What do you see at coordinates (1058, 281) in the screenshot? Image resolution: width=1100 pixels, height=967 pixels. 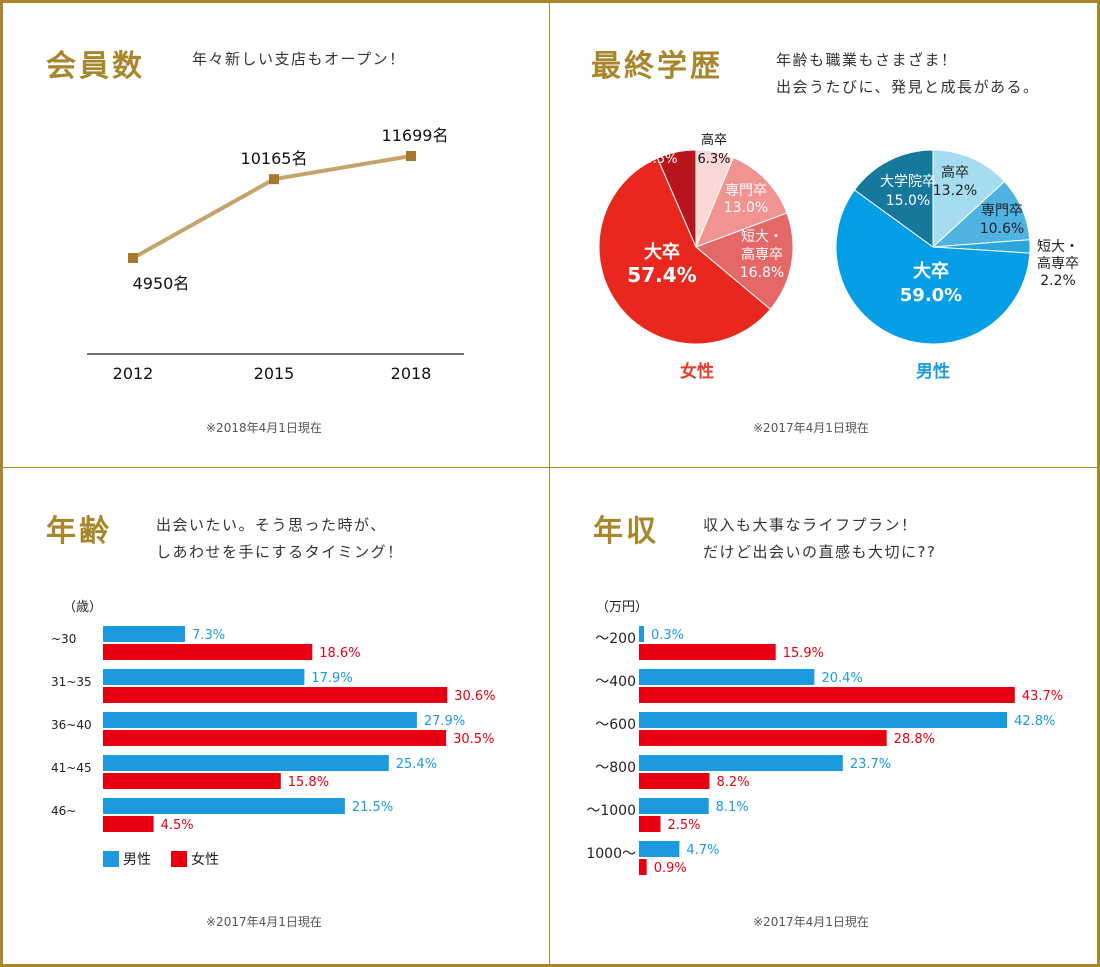 I see `pie-slice-value: 2.2%` at bounding box center [1058, 281].